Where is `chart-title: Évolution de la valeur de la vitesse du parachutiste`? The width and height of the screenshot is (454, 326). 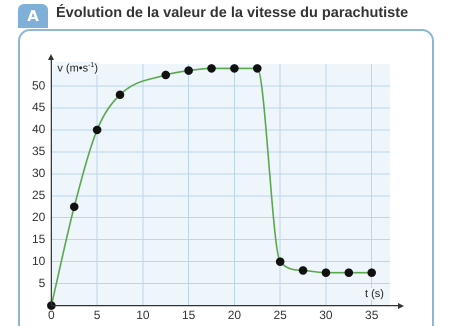 chart-title: Évolution de la valeur de la vitesse du parachutiste is located at coordinates (232, 13).